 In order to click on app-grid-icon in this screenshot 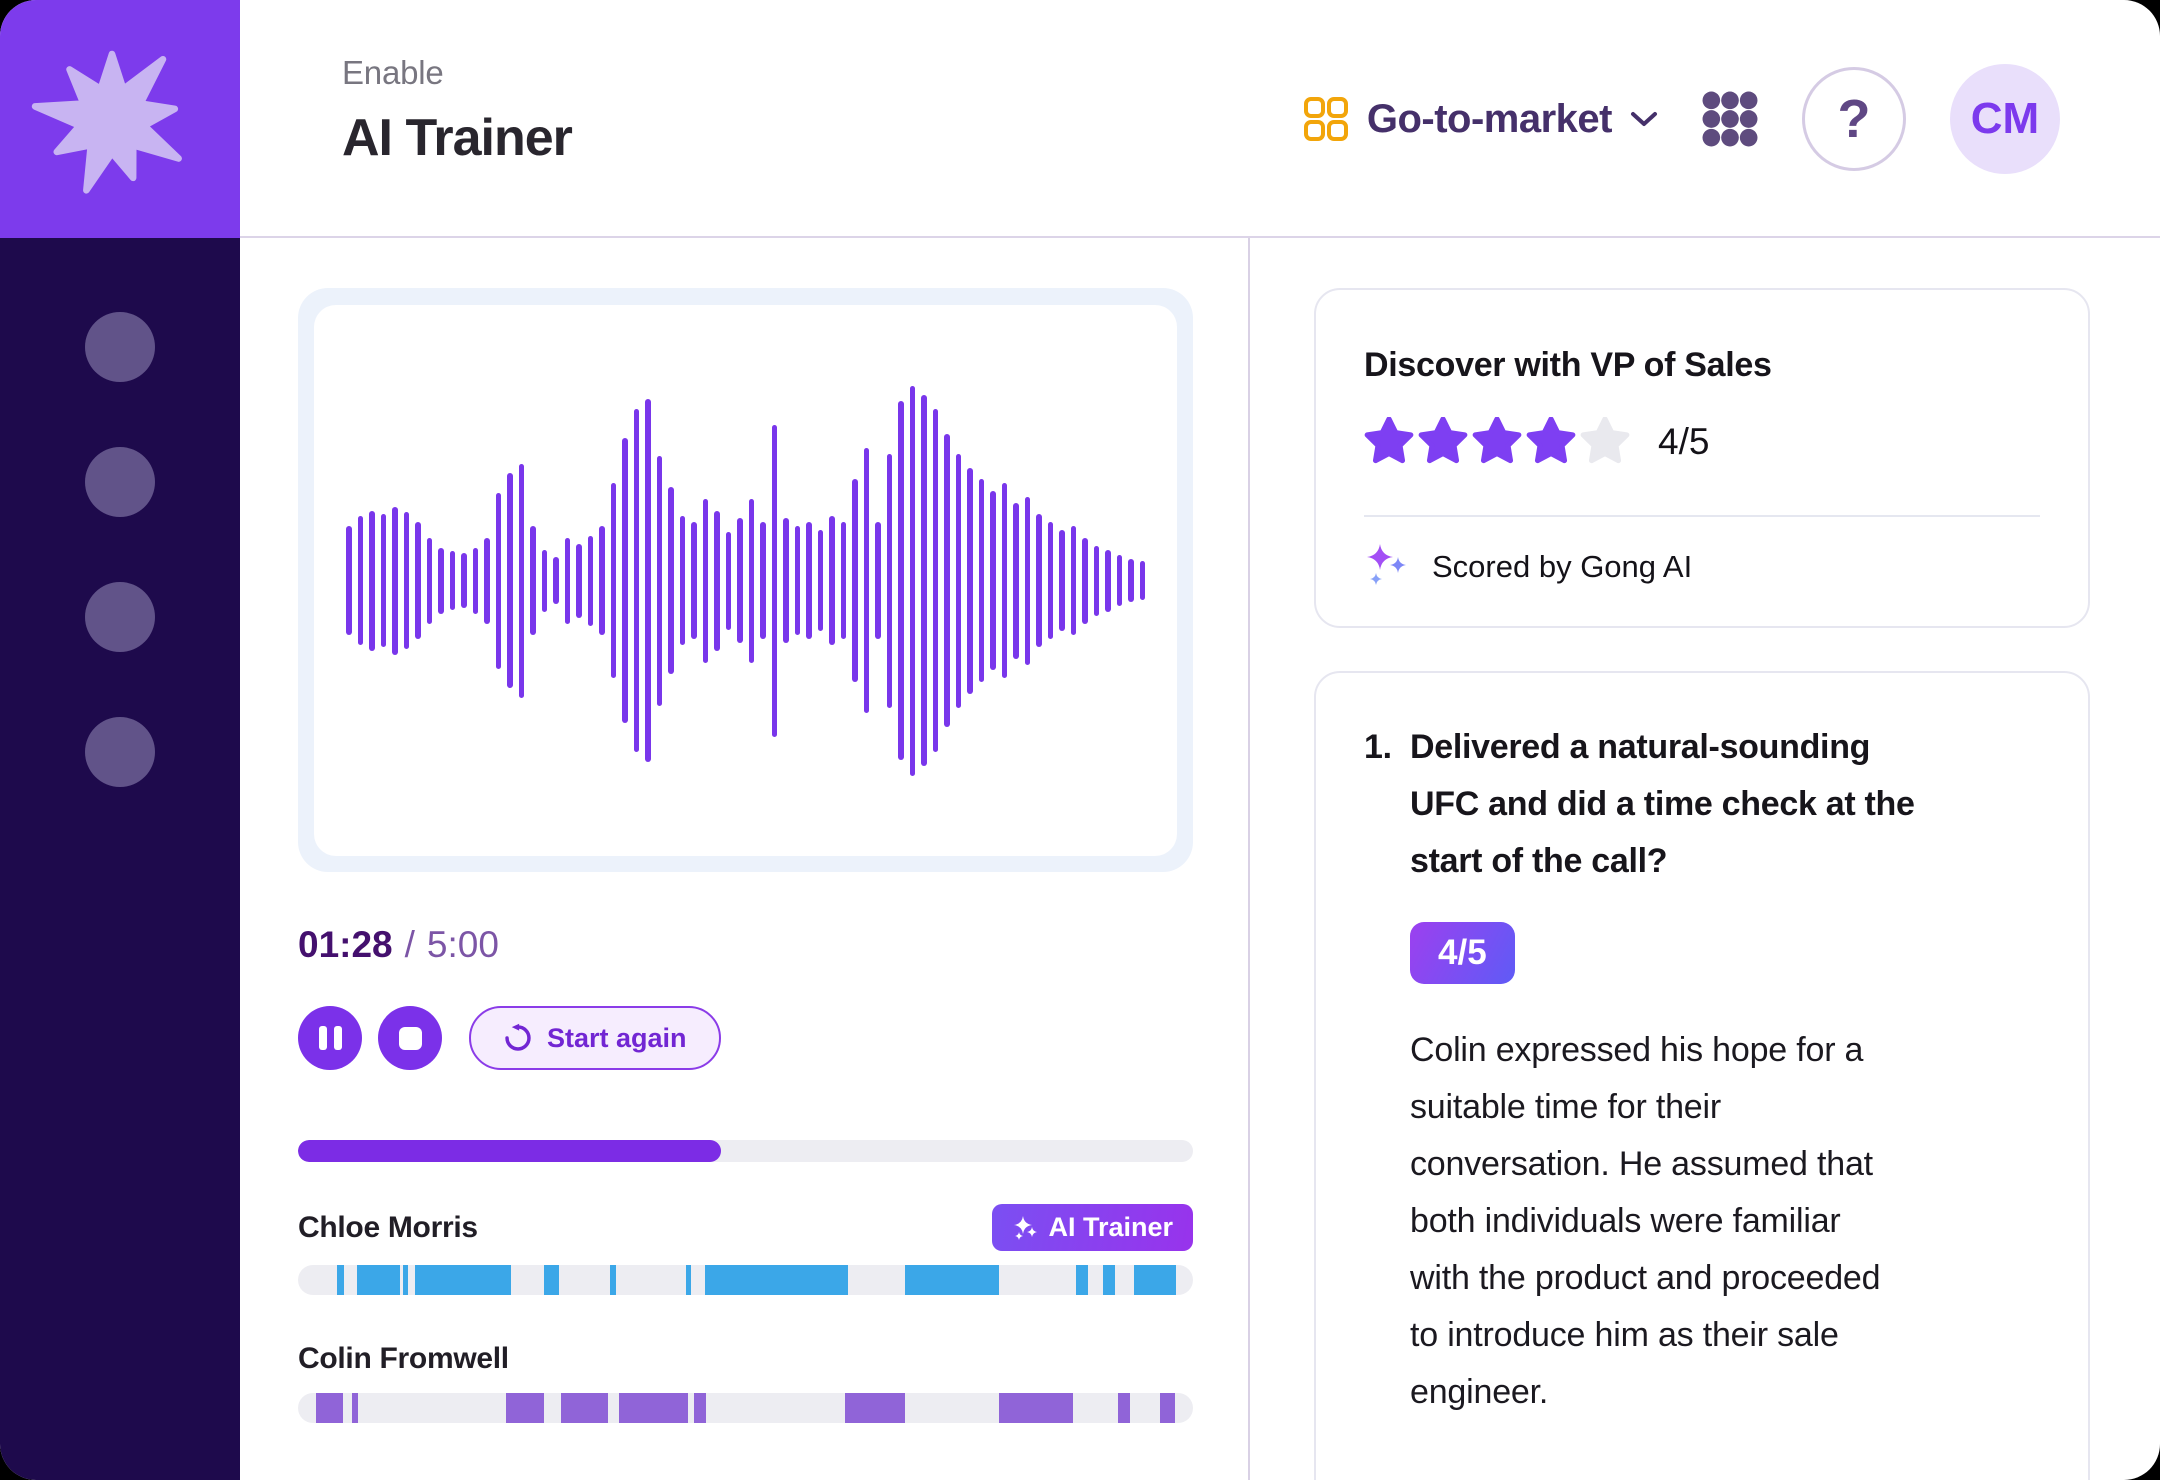, I will do `click(1730, 119)`.